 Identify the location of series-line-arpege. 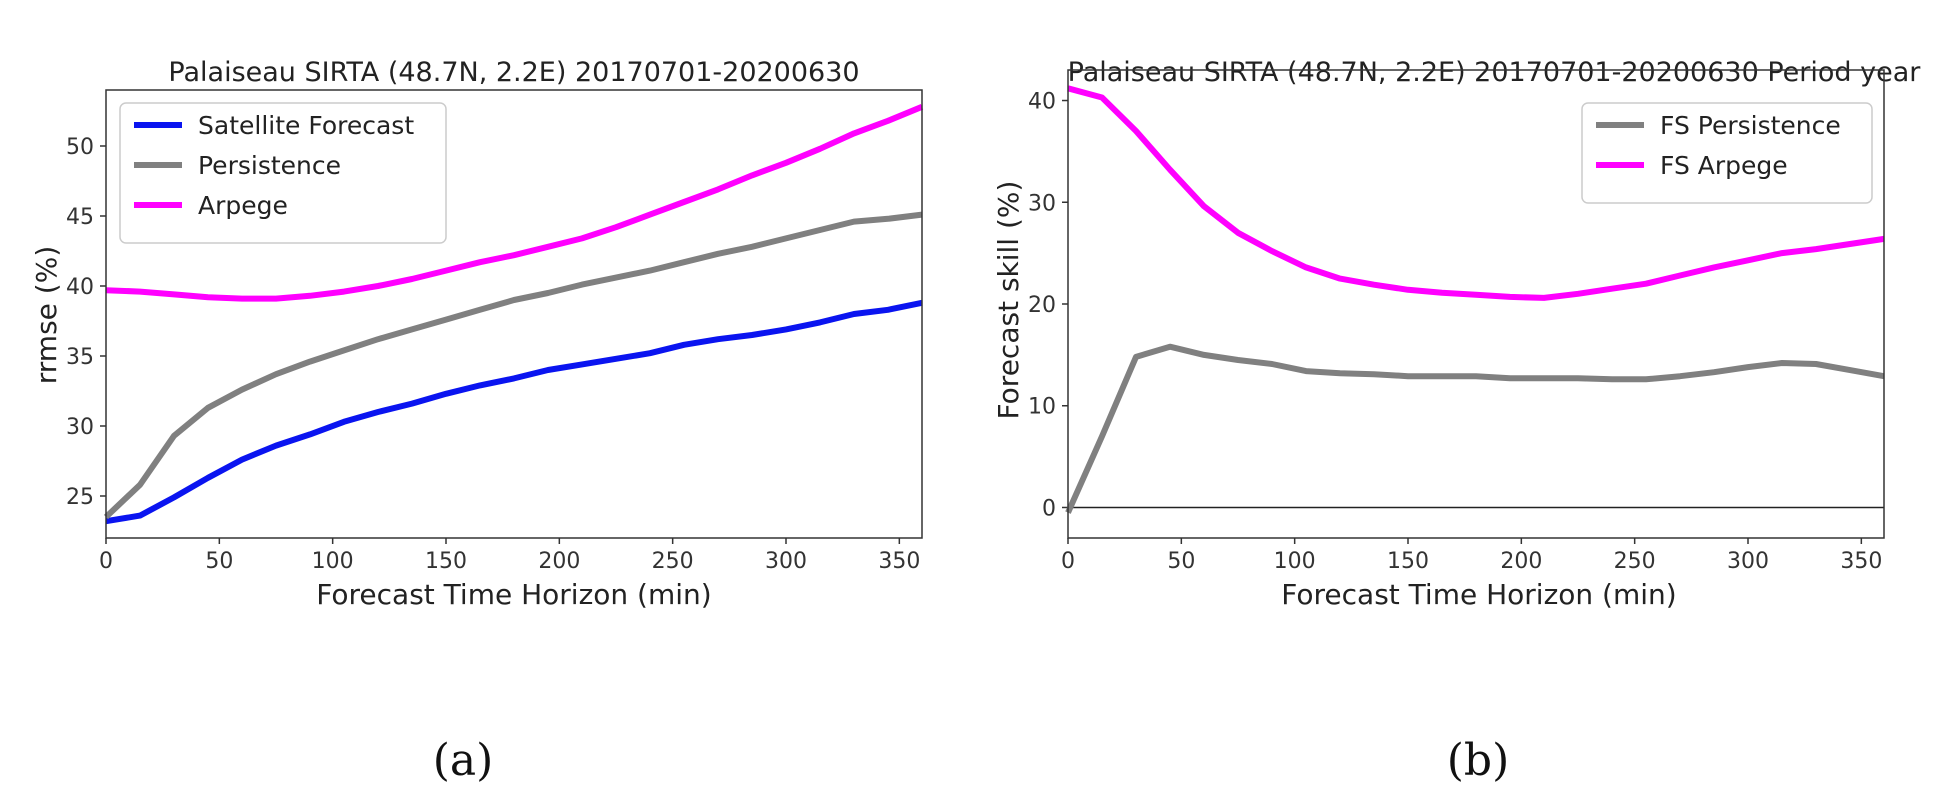
(514, 203).